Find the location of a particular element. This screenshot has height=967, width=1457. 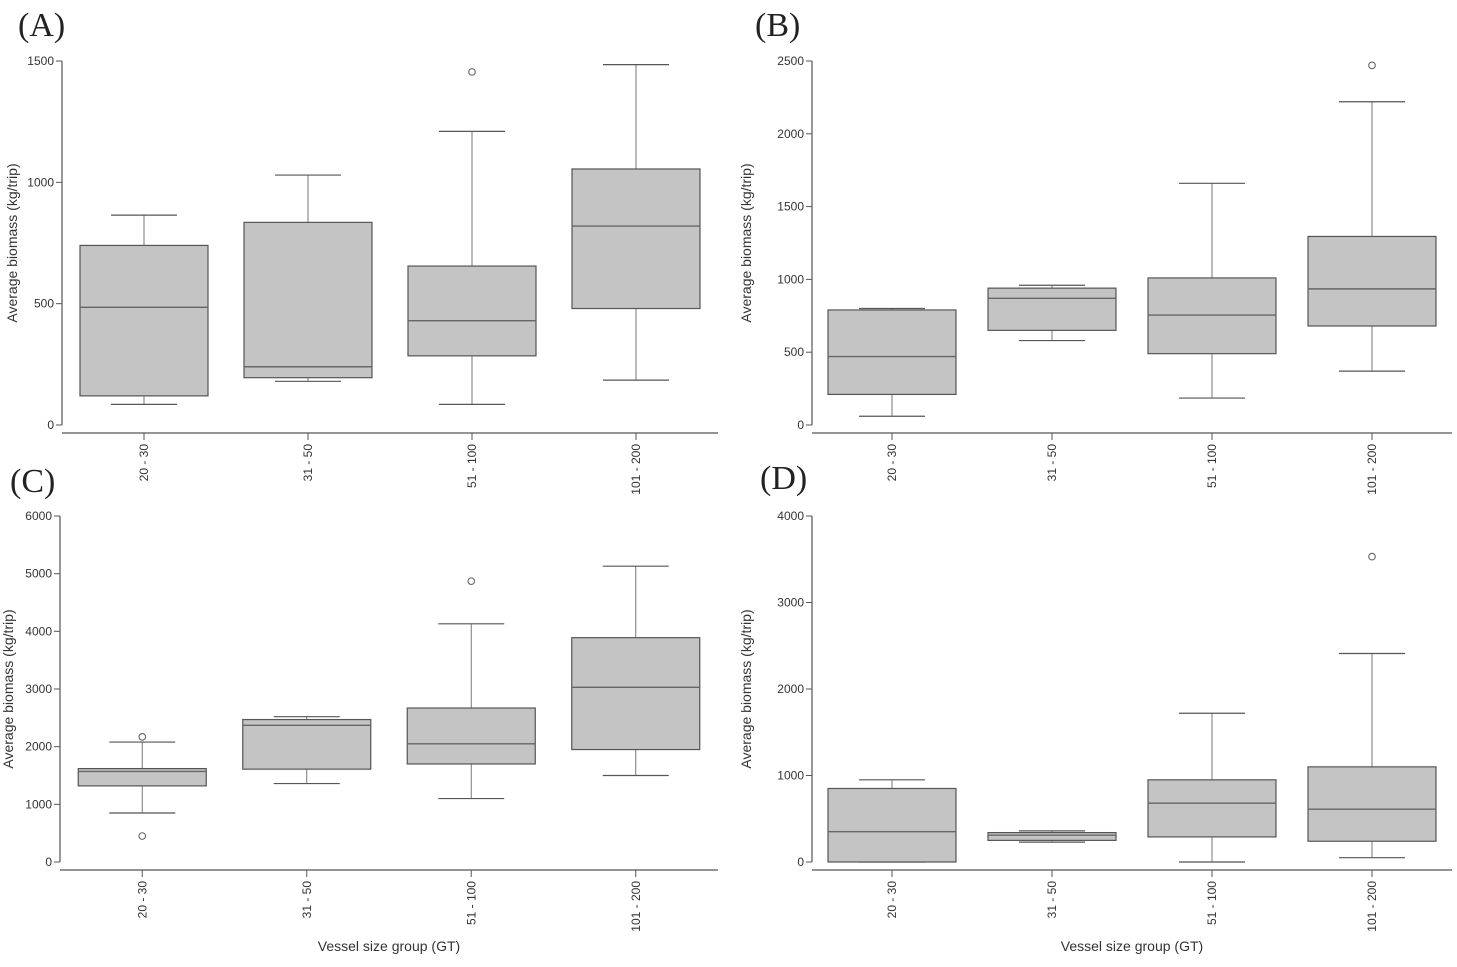

y-tick-label: 2500 is located at coordinates (790, 61).